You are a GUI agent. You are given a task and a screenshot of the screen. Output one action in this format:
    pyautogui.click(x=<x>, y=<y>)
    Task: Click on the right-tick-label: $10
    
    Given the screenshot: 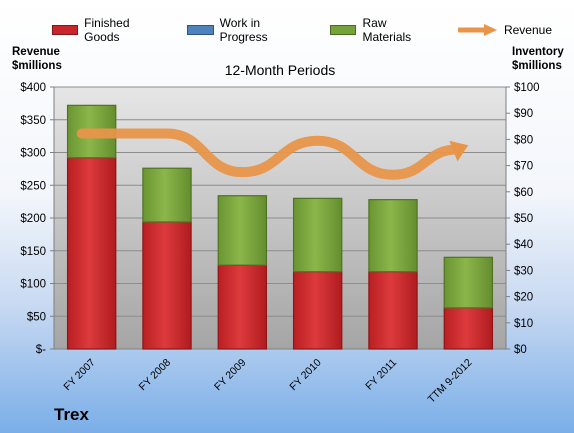 What is the action you would take?
    pyautogui.click(x=523, y=324)
    